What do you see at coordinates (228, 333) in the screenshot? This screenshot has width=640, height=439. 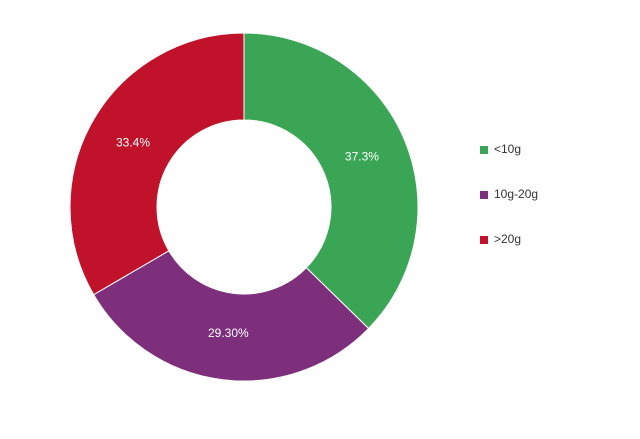 I see `data-label: 29.30%` at bounding box center [228, 333].